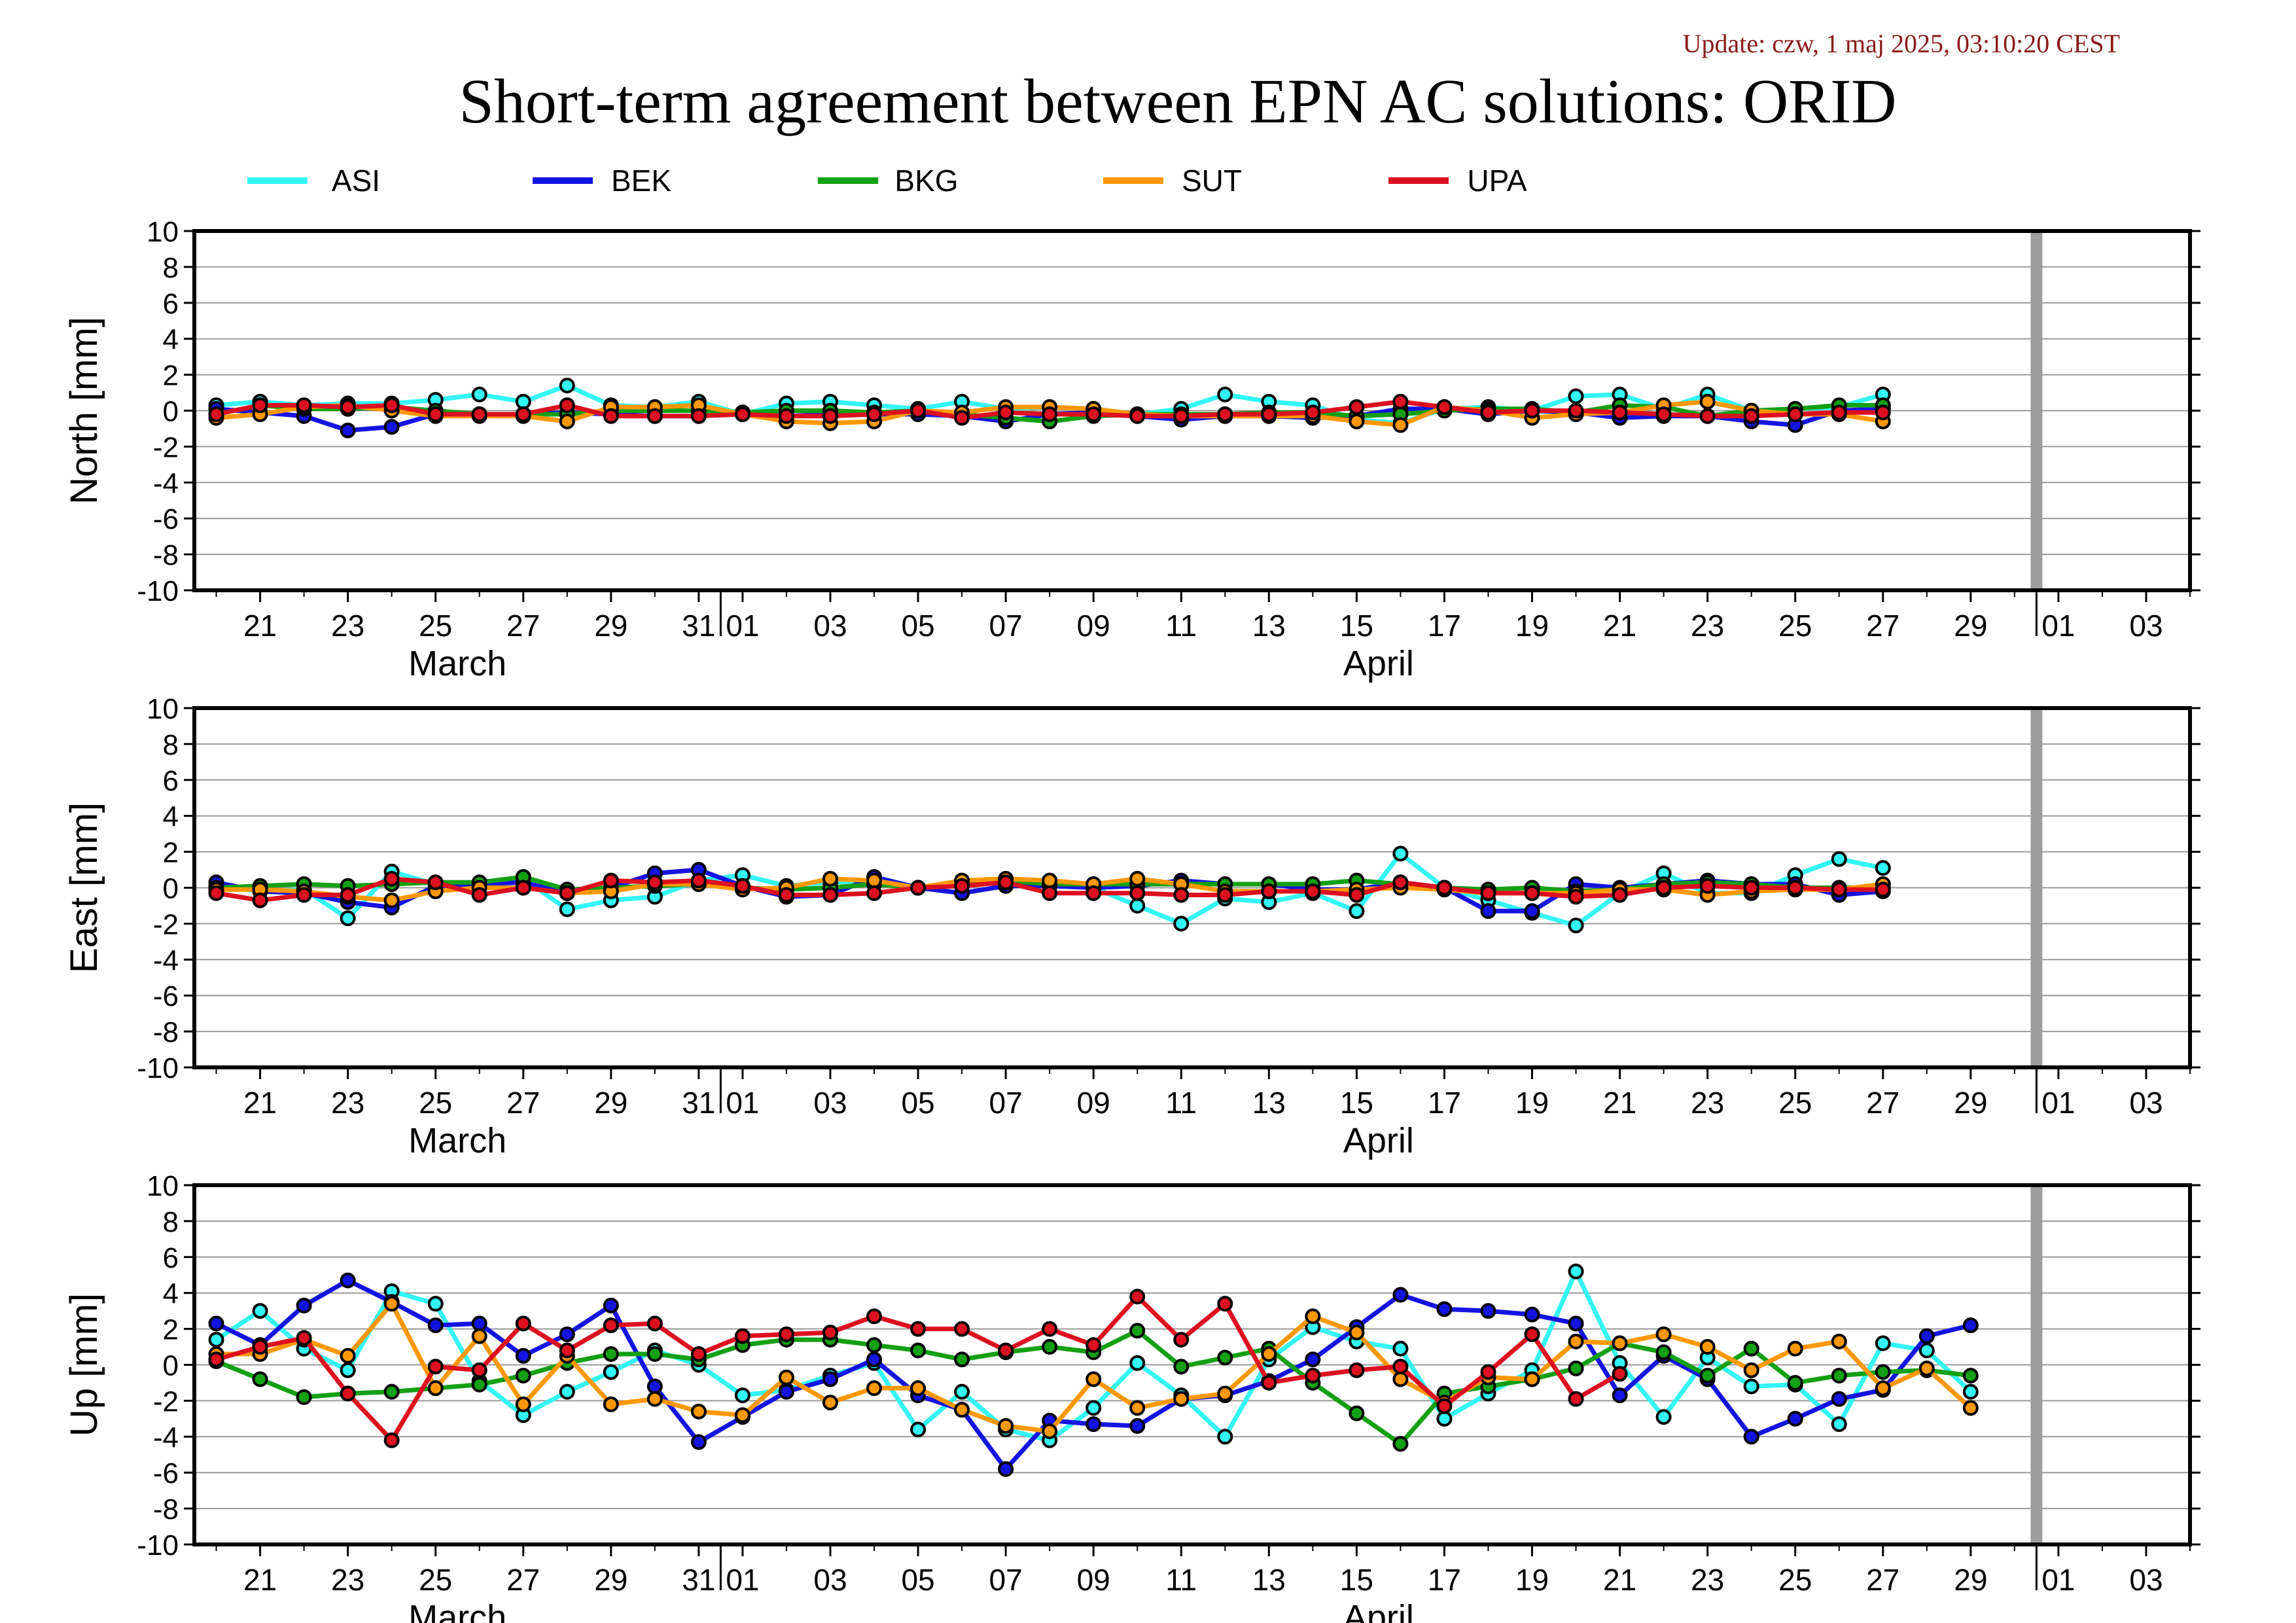  What do you see at coordinates (1093, 1580) in the screenshot?
I see `x-tick-label: 09` at bounding box center [1093, 1580].